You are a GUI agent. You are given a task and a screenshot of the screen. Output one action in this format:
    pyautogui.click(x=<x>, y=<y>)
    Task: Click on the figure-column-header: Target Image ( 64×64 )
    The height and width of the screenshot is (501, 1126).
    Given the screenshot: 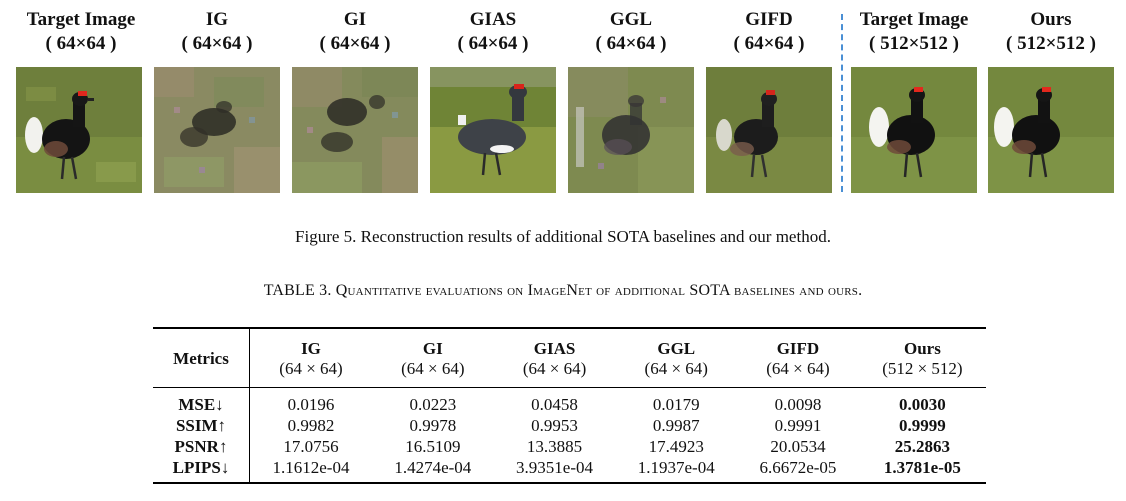 What is the action you would take?
    pyautogui.click(x=81, y=32)
    